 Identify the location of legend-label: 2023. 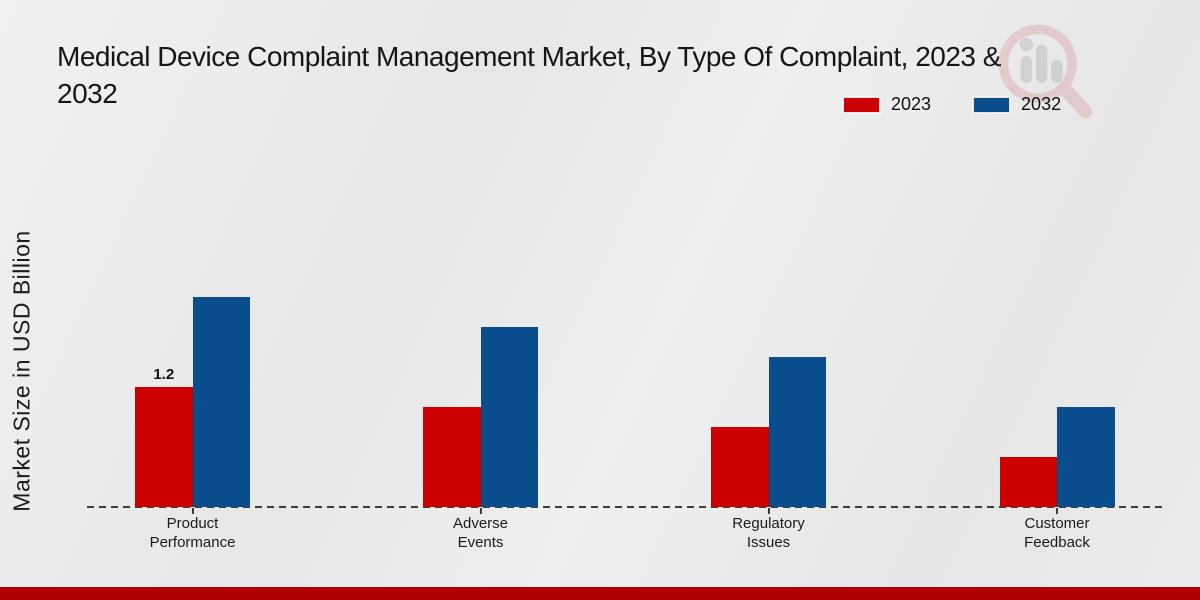
(911, 104).